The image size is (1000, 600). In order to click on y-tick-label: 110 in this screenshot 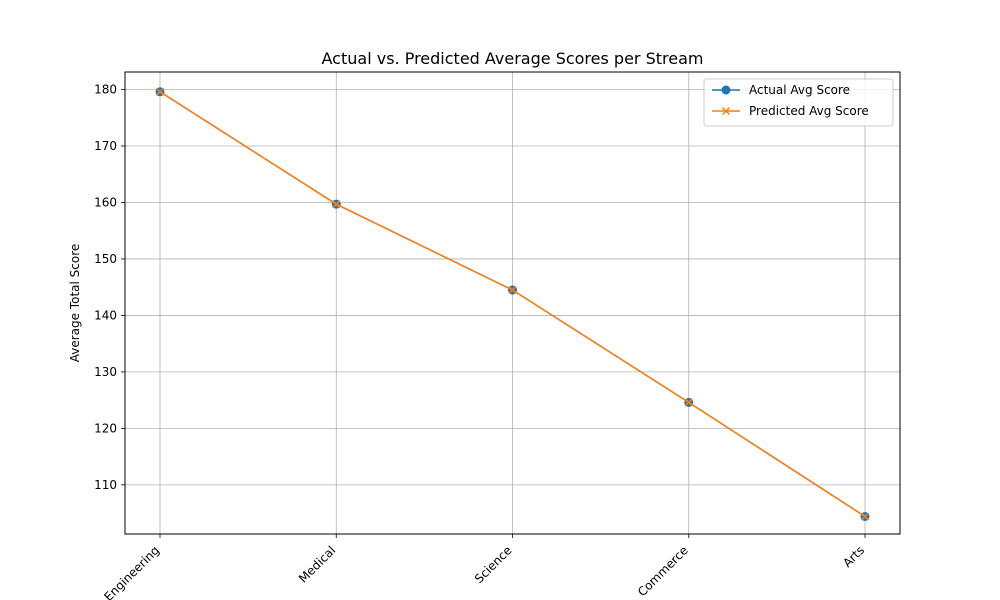, I will do `click(105, 485)`.